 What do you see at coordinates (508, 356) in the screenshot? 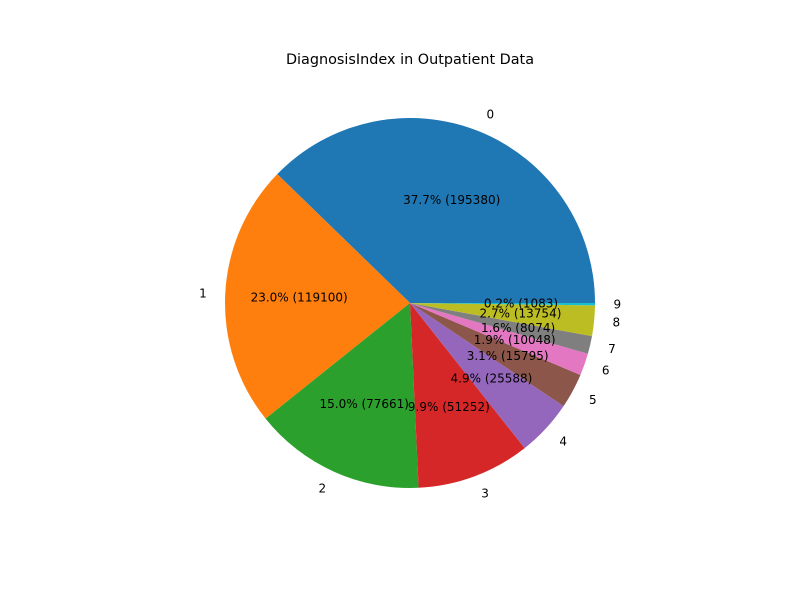
I see `value-label-5: 3.1% (15795)` at bounding box center [508, 356].